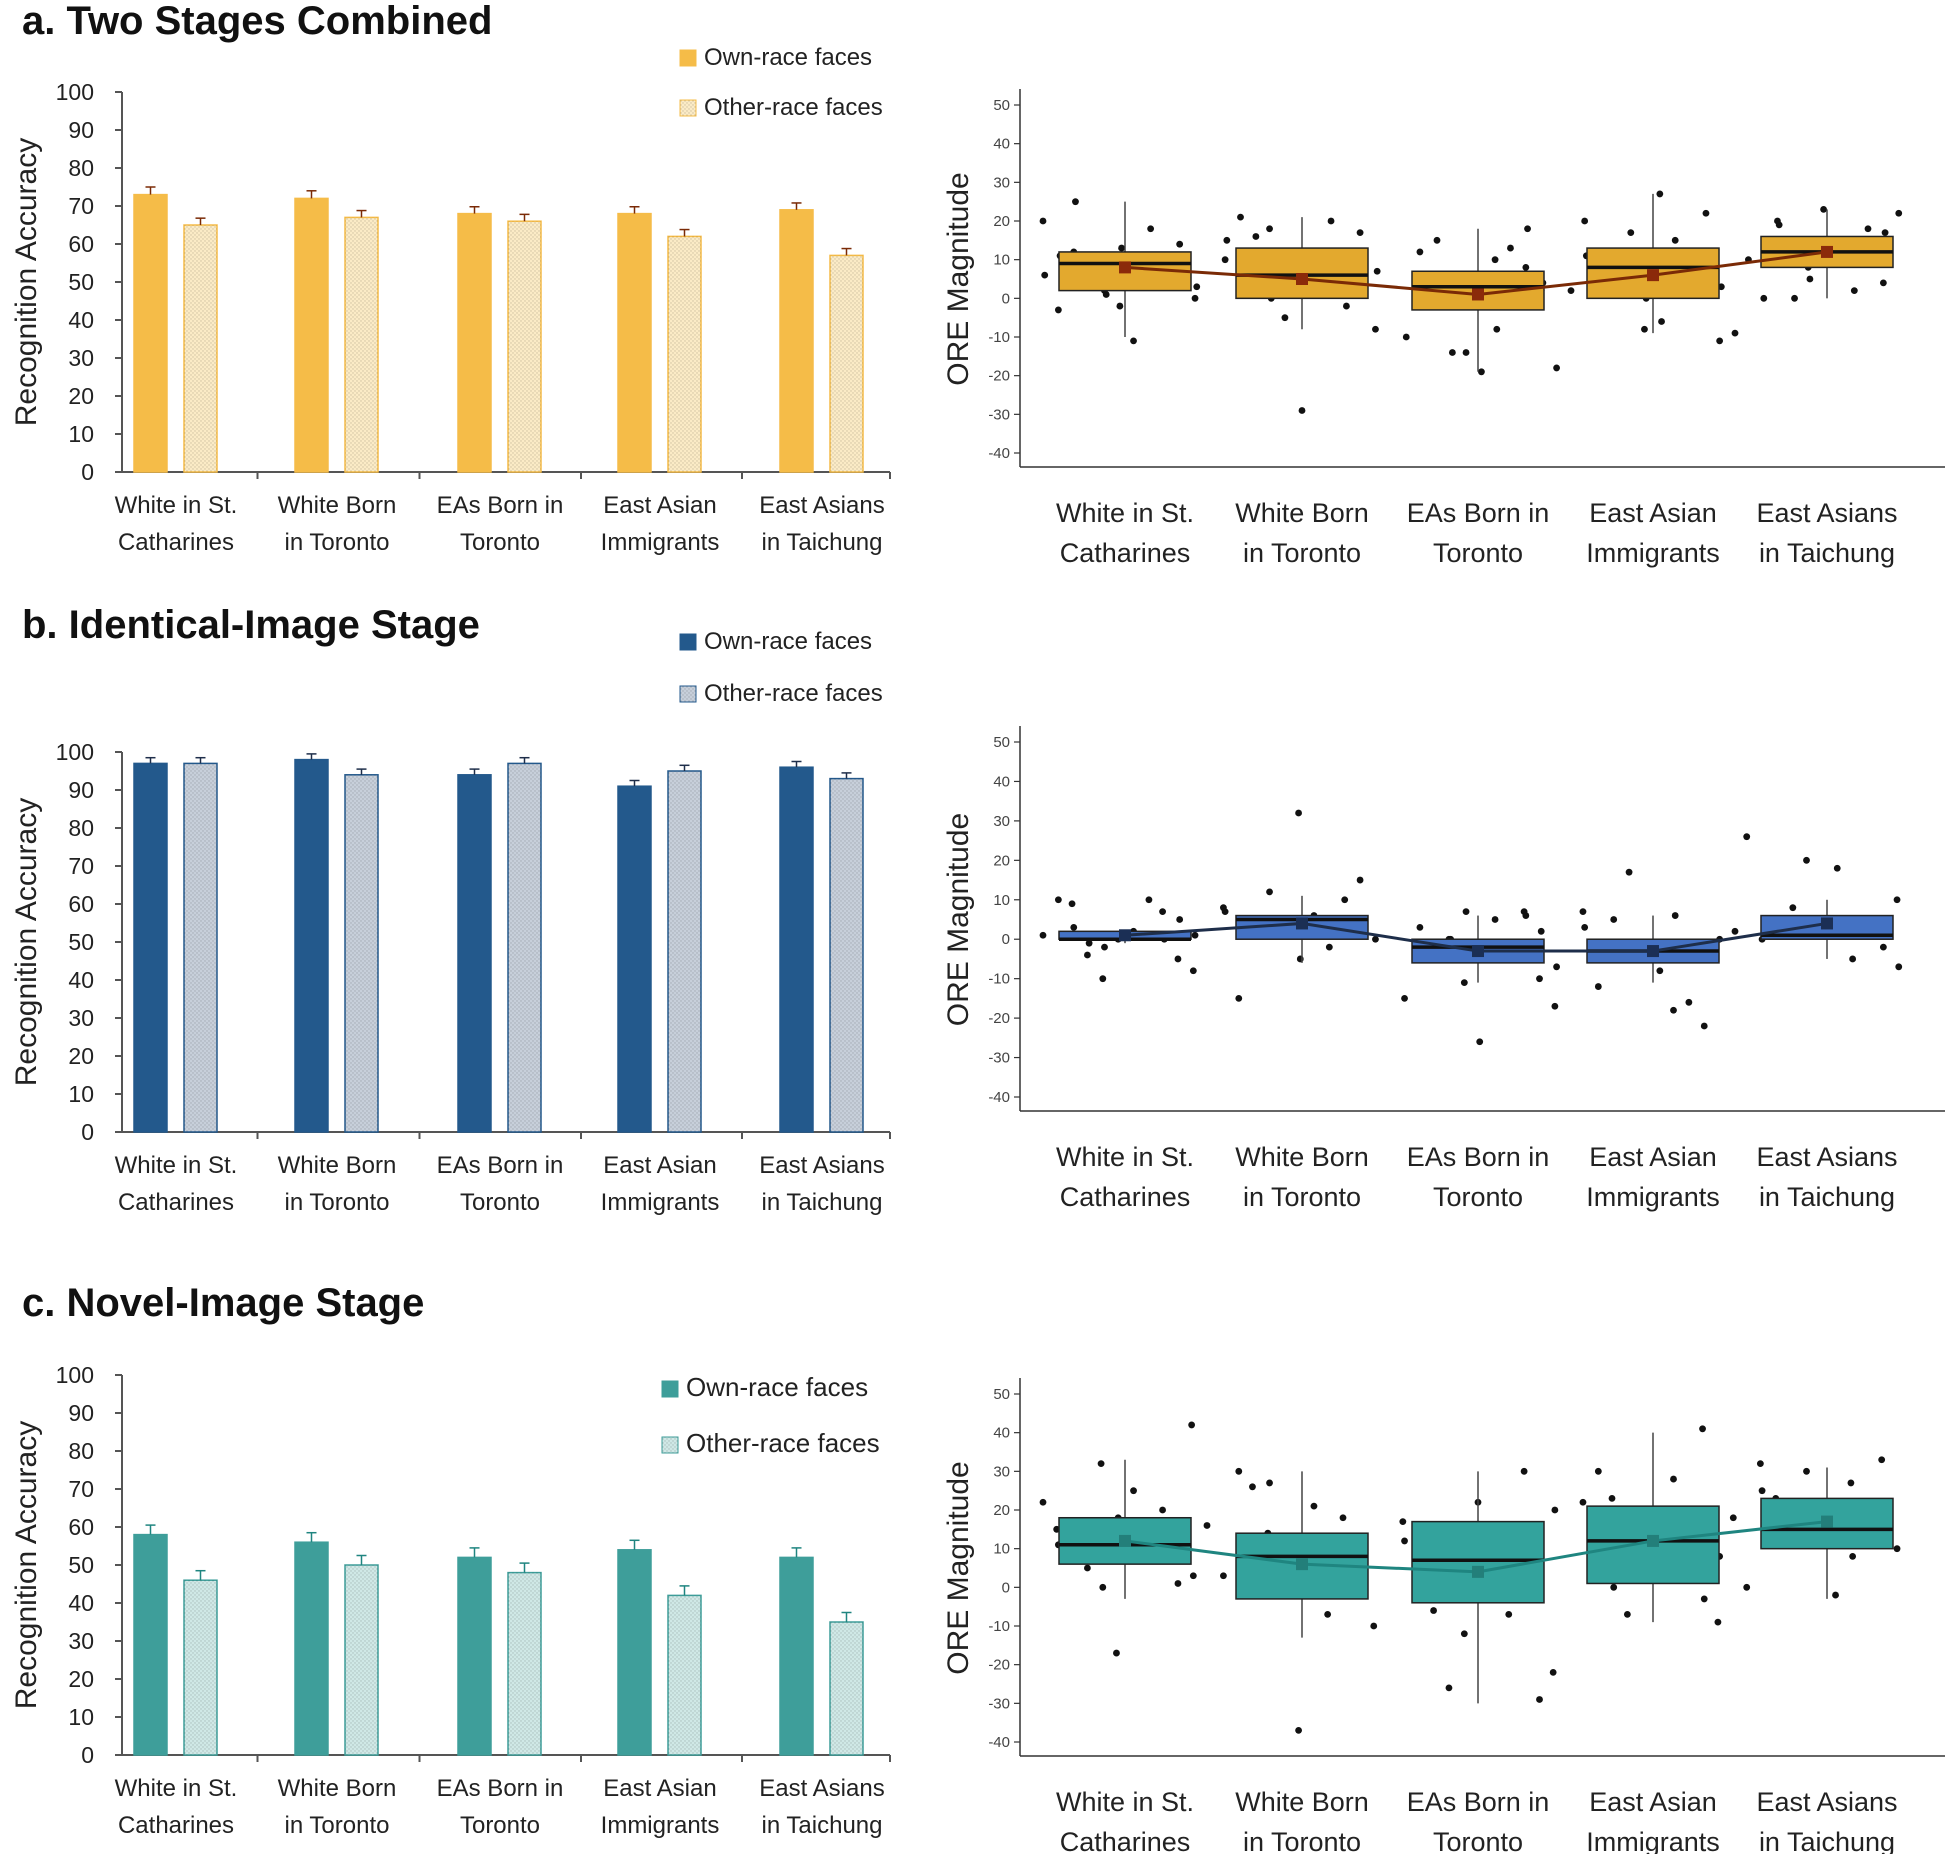 The width and height of the screenshot is (1952, 1854). I want to click on panel-c-title: c. Novel-Image Stage, so click(223, 1303).